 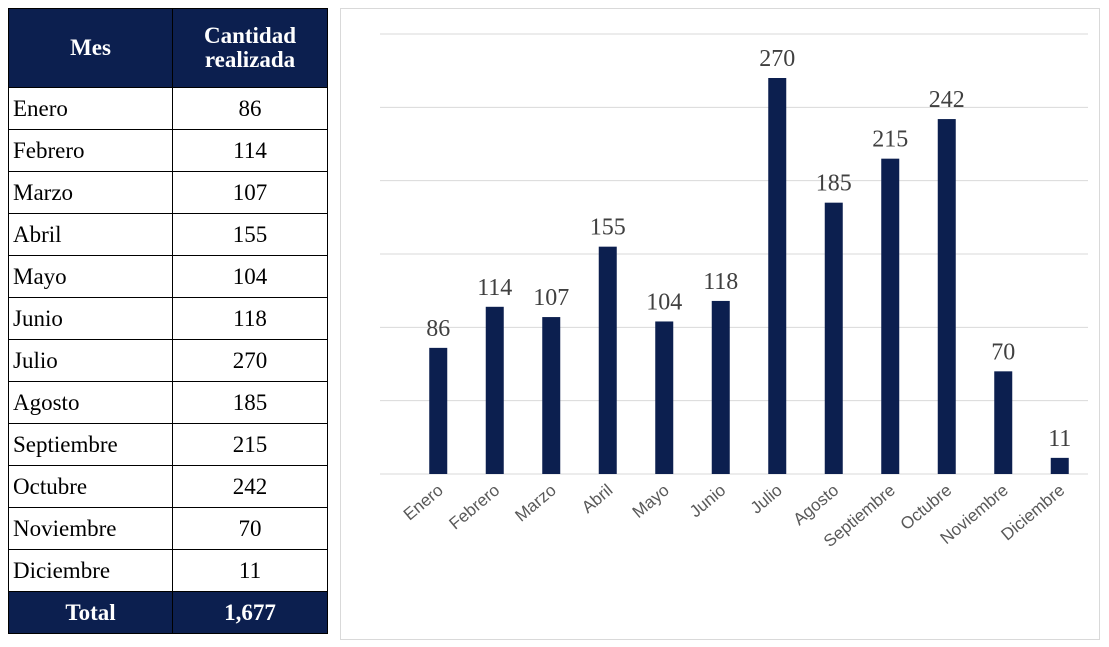 I want to click on table-cell: 242, so click(x=250, y=486).